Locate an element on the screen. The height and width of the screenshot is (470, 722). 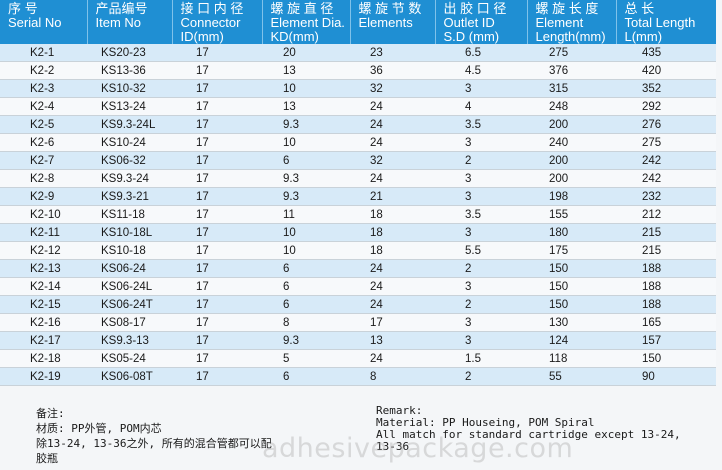
cell-item-no: KS06-32 is located at coordinates (129, 160).